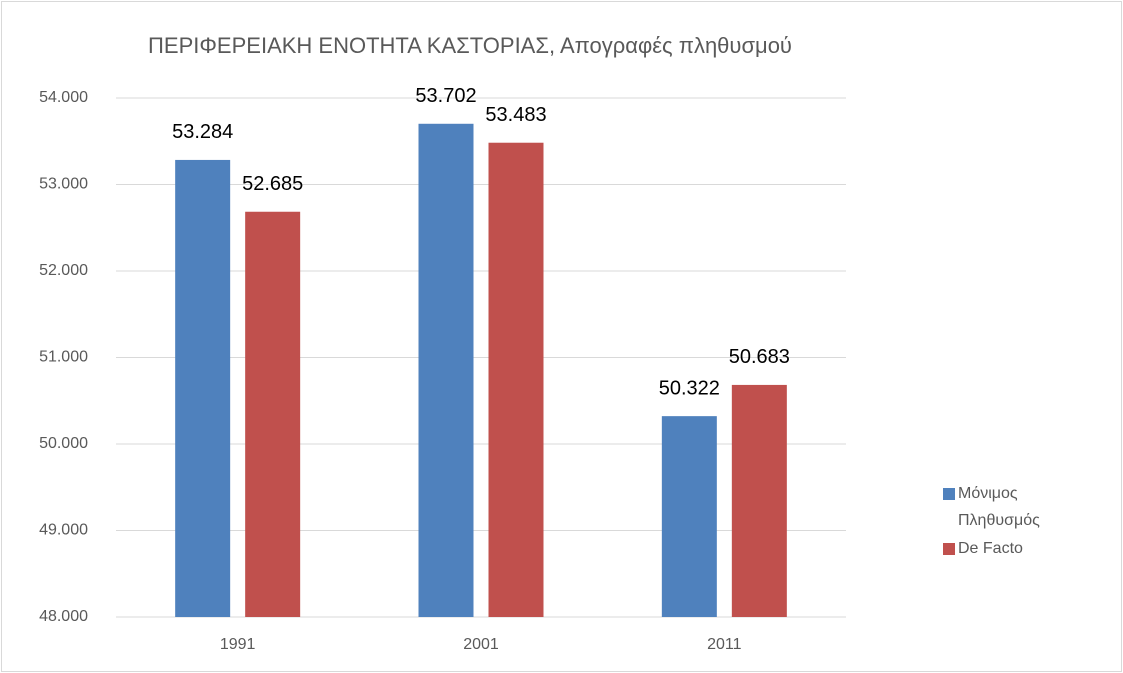  What do you see at coordinates (759, 357) in the screenshot?
I see `value-label: 50.683` at bounding box center [759, 357].